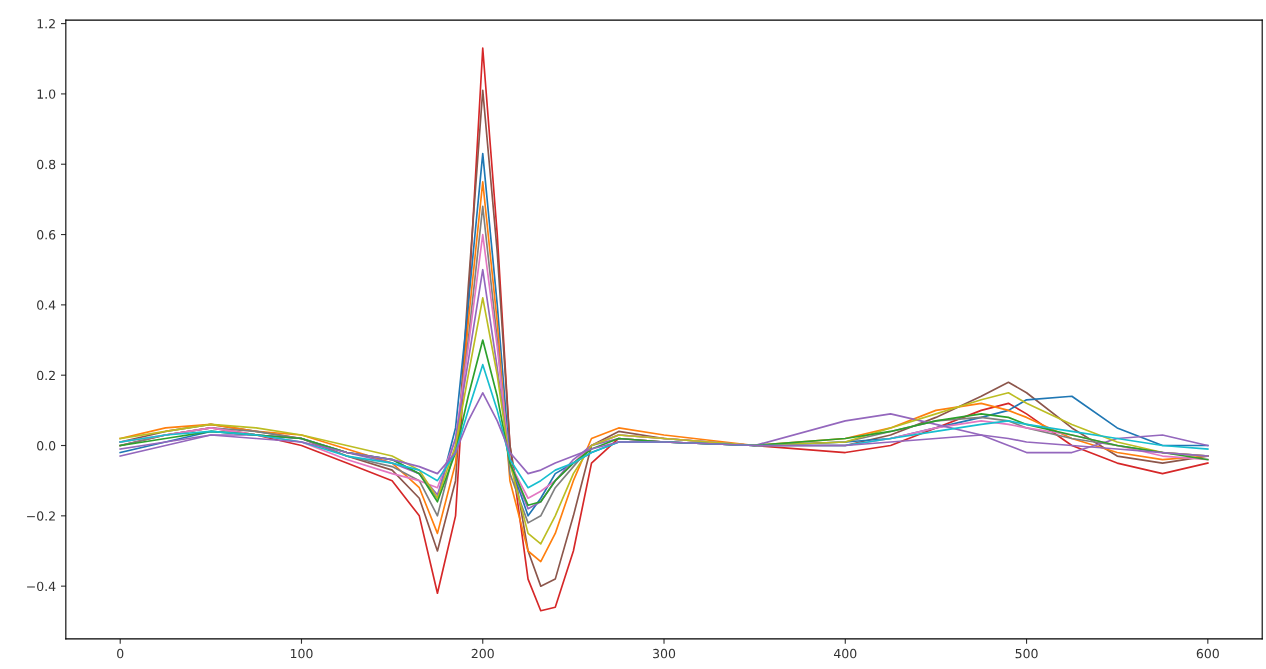  I want to click on y-tick-label: −0.2, so click(41, 516).